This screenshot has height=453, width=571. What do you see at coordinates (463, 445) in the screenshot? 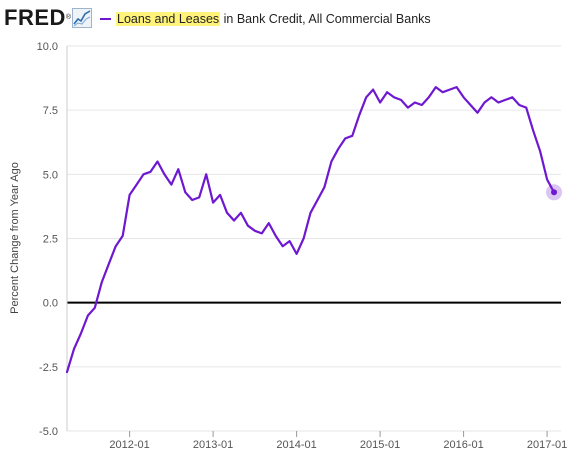
I see `x-tick-label: 2016-01` at bounding box center [463, 445].